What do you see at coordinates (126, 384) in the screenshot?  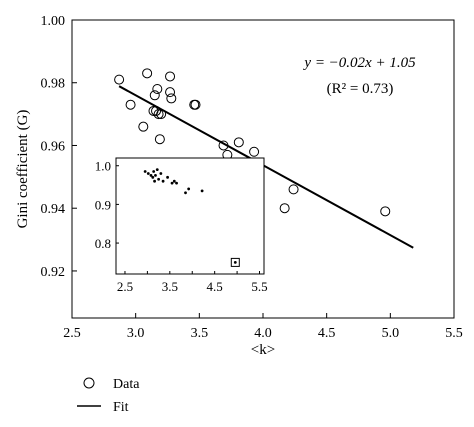 I see `legend-data-label: Data` at bounding box center [126, 384].